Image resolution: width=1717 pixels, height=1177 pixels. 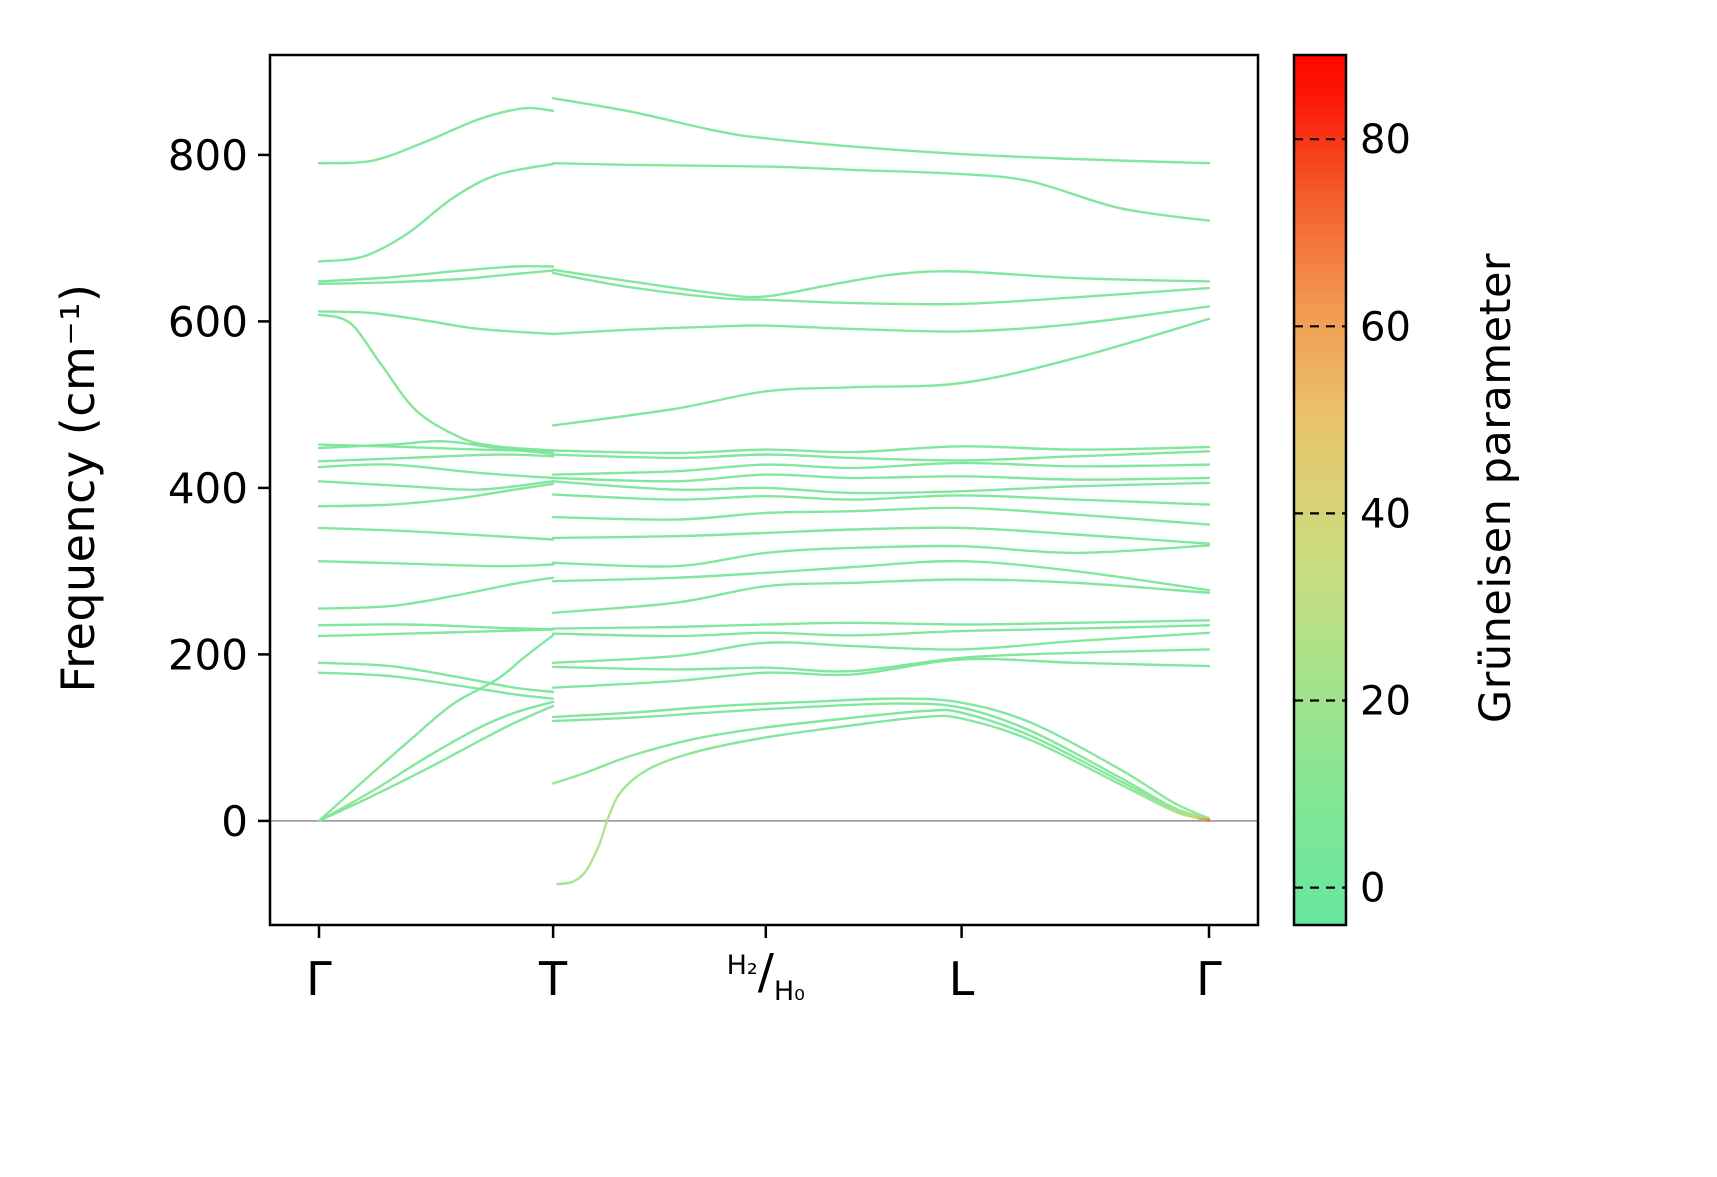 I want to click on y-axis-label: Frequency (cm⁻¹), so click(x=78, y=488).